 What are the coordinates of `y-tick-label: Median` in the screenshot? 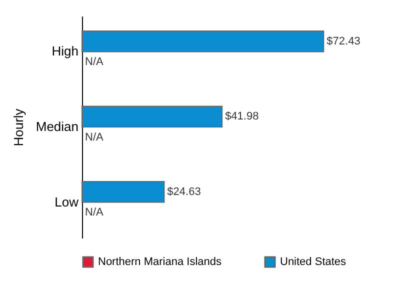 It's located at (57, 126).